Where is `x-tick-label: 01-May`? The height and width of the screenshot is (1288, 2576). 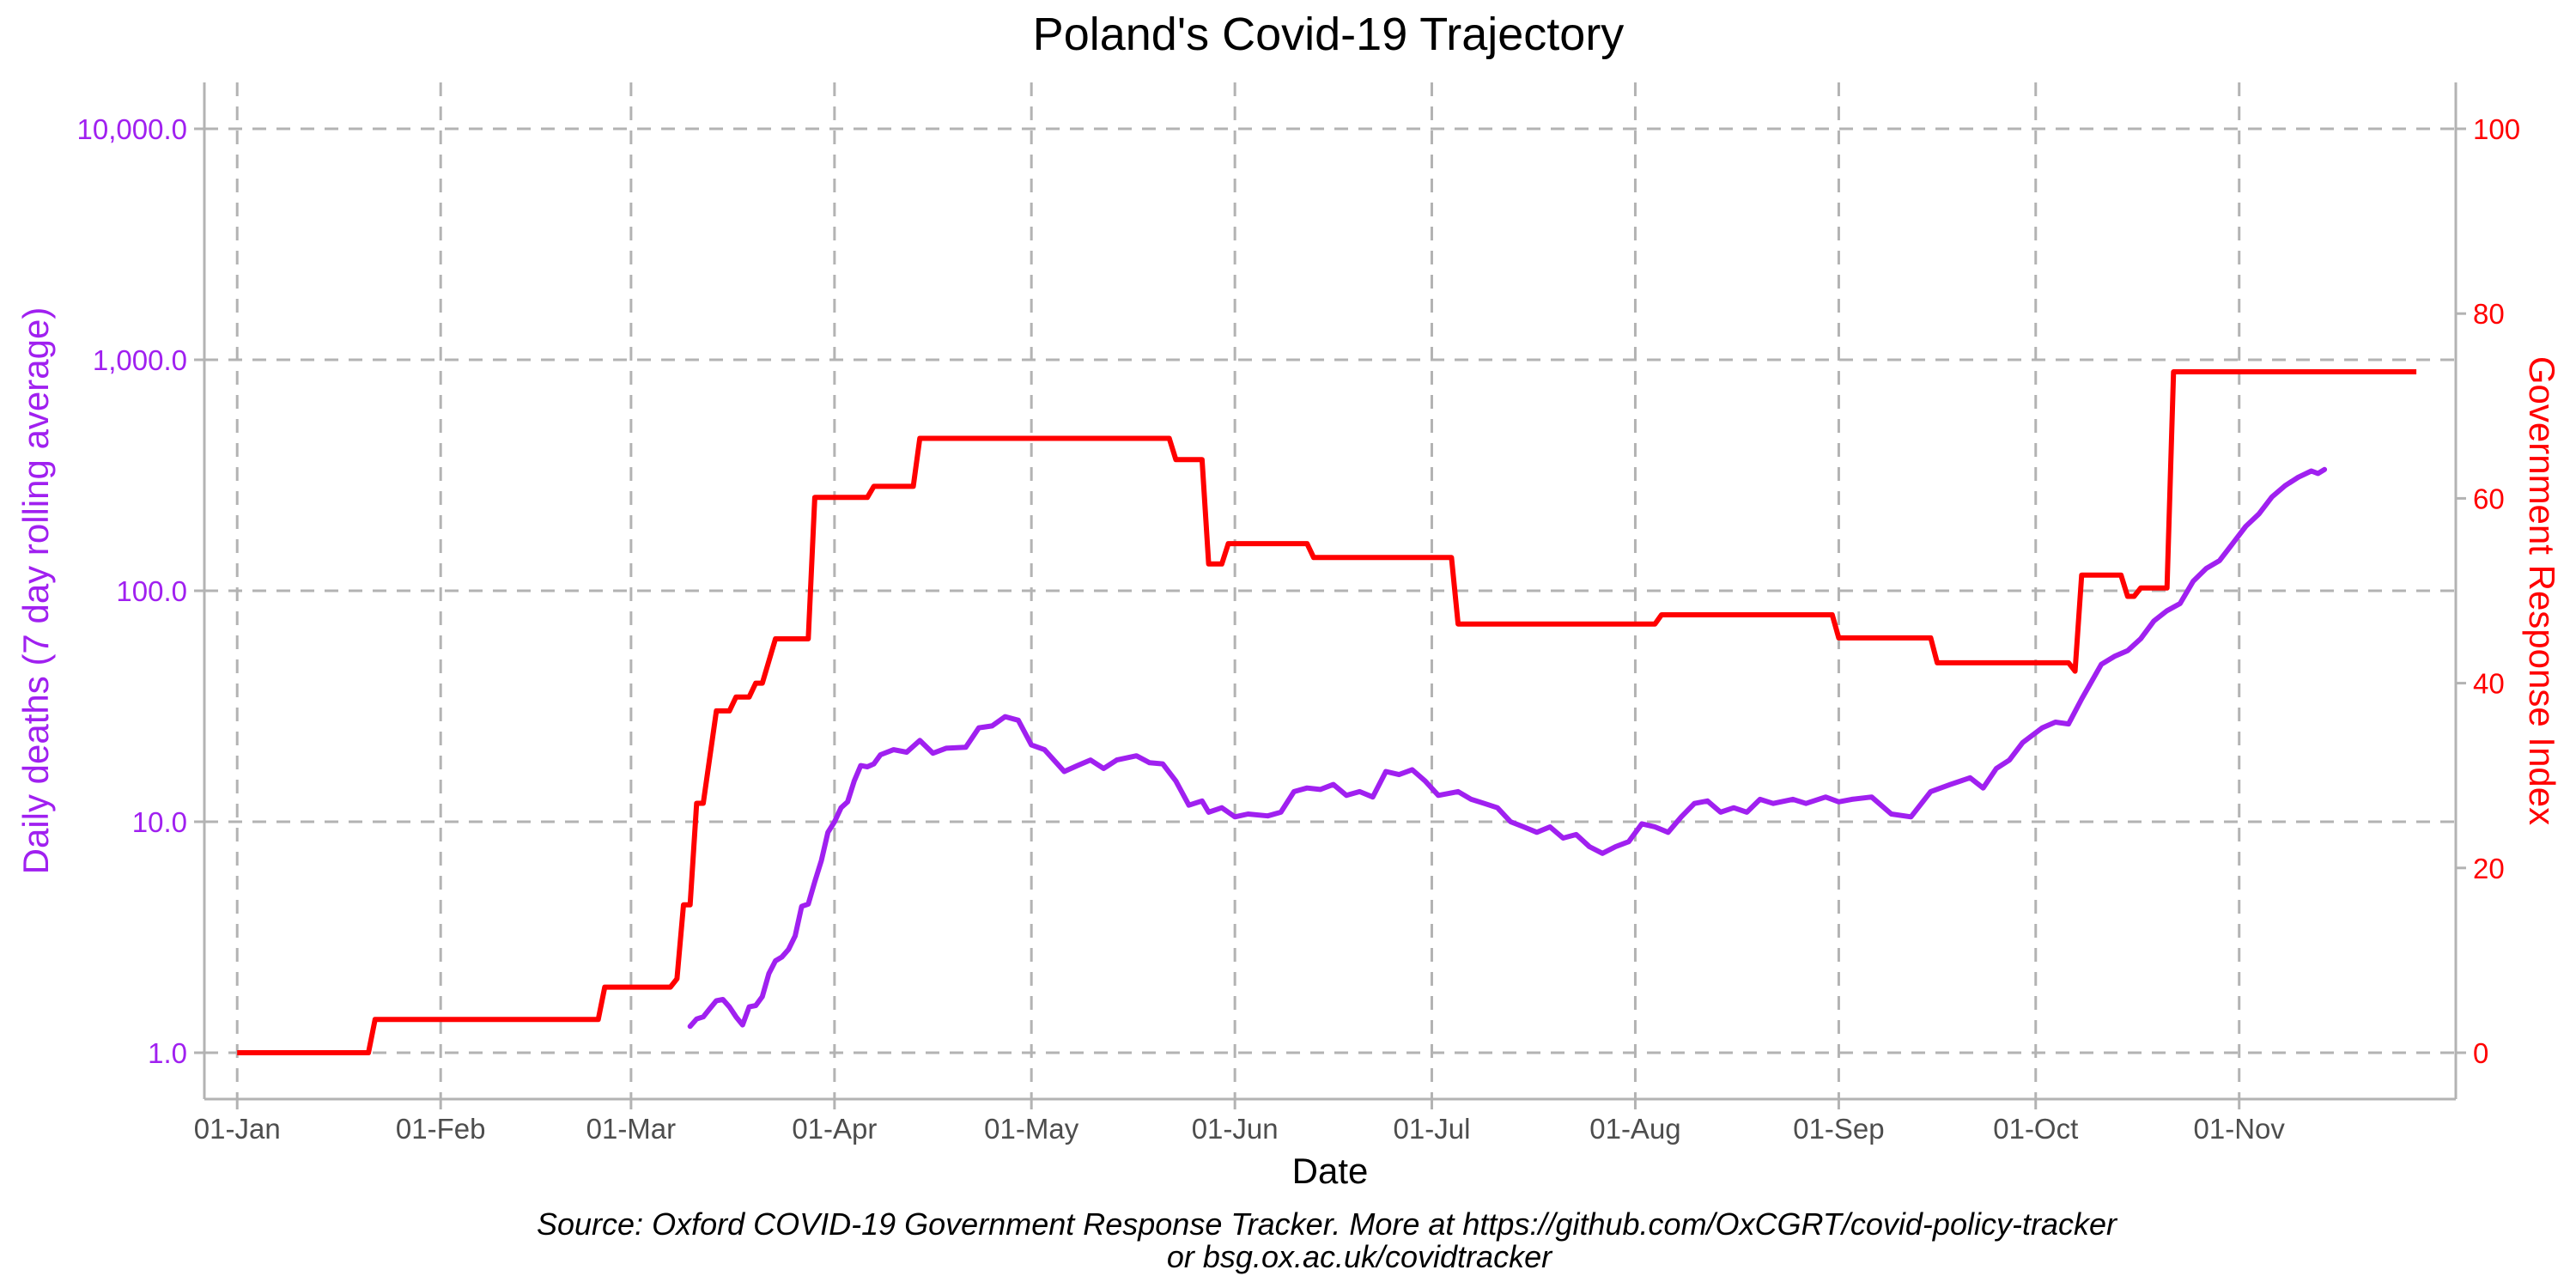 x-tick-label: 01-May is located at coordinates (1031, 1129).